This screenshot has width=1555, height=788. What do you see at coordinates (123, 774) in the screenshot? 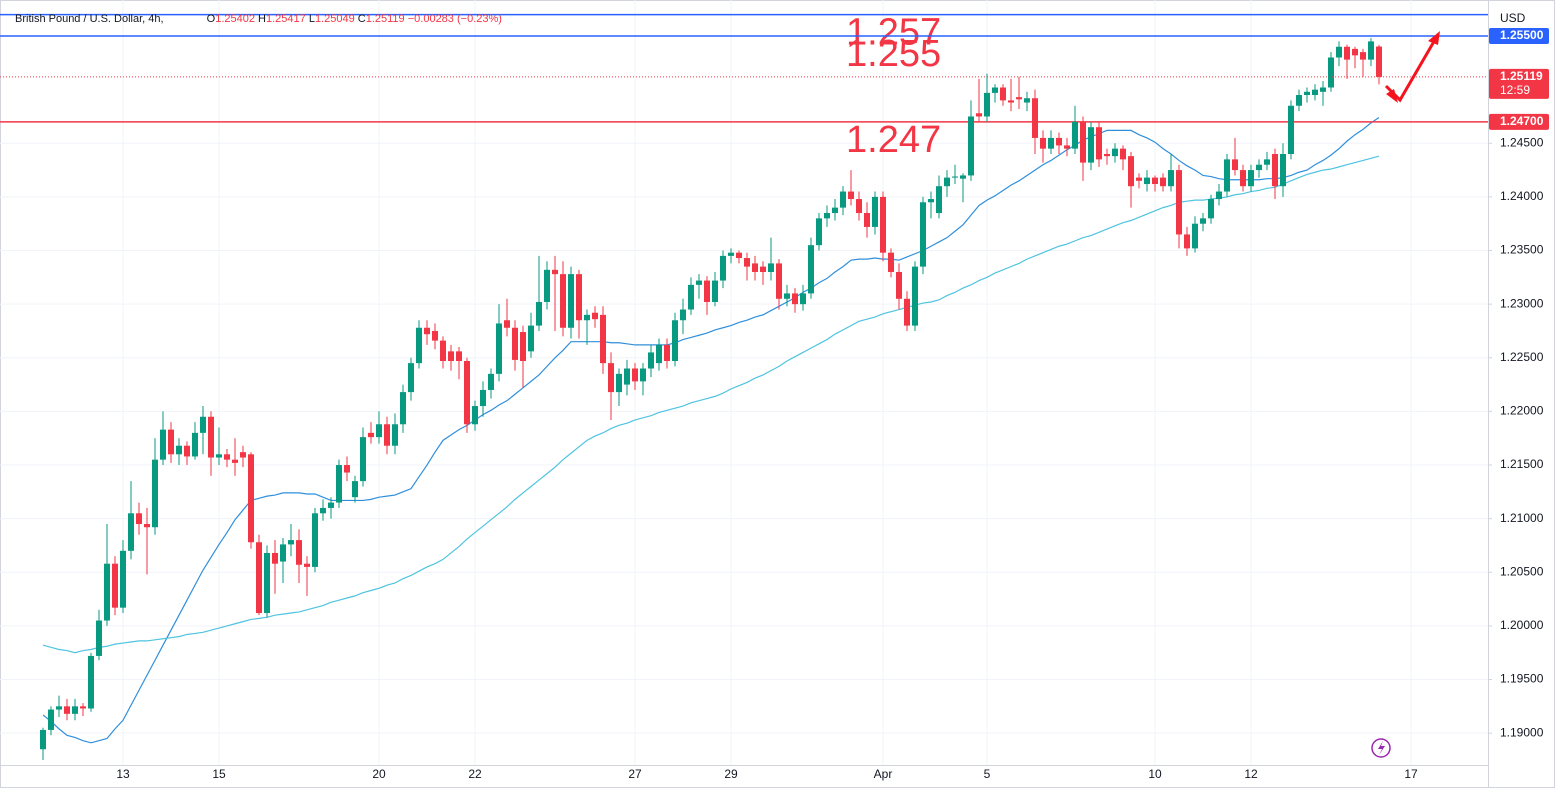
I see `x-tick-label: 13` at bounding box center [123, 774].